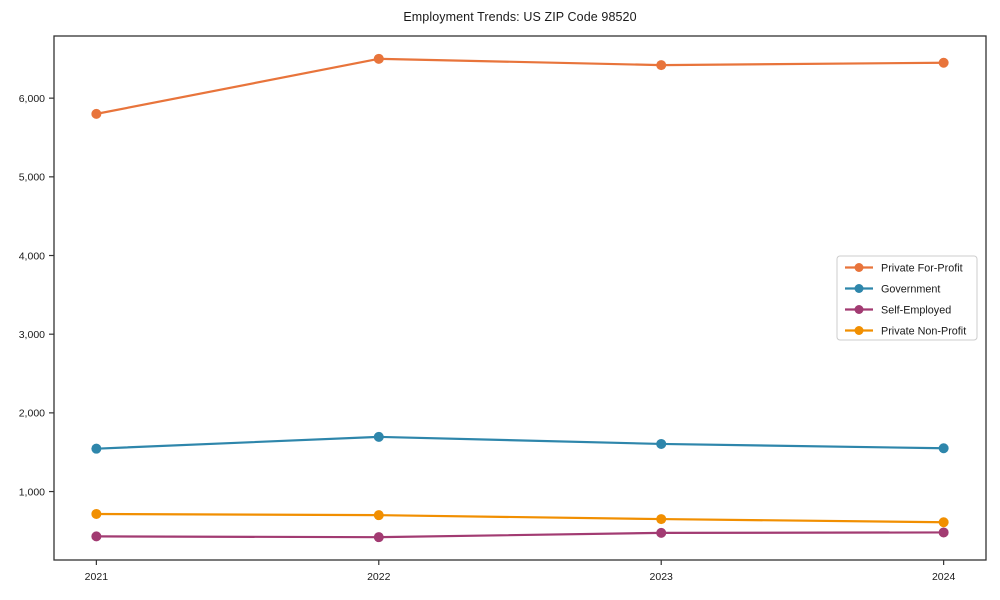  I want to click on legend-label: Private For-Profit, so click(922, 268).